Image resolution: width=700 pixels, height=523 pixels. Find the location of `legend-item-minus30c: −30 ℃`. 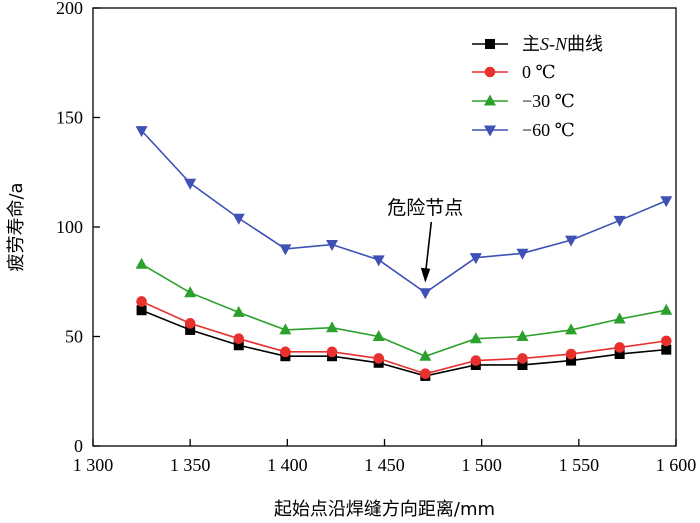

legend-item-minus30c: −30 ℃ is located at coordinates (523, 101).